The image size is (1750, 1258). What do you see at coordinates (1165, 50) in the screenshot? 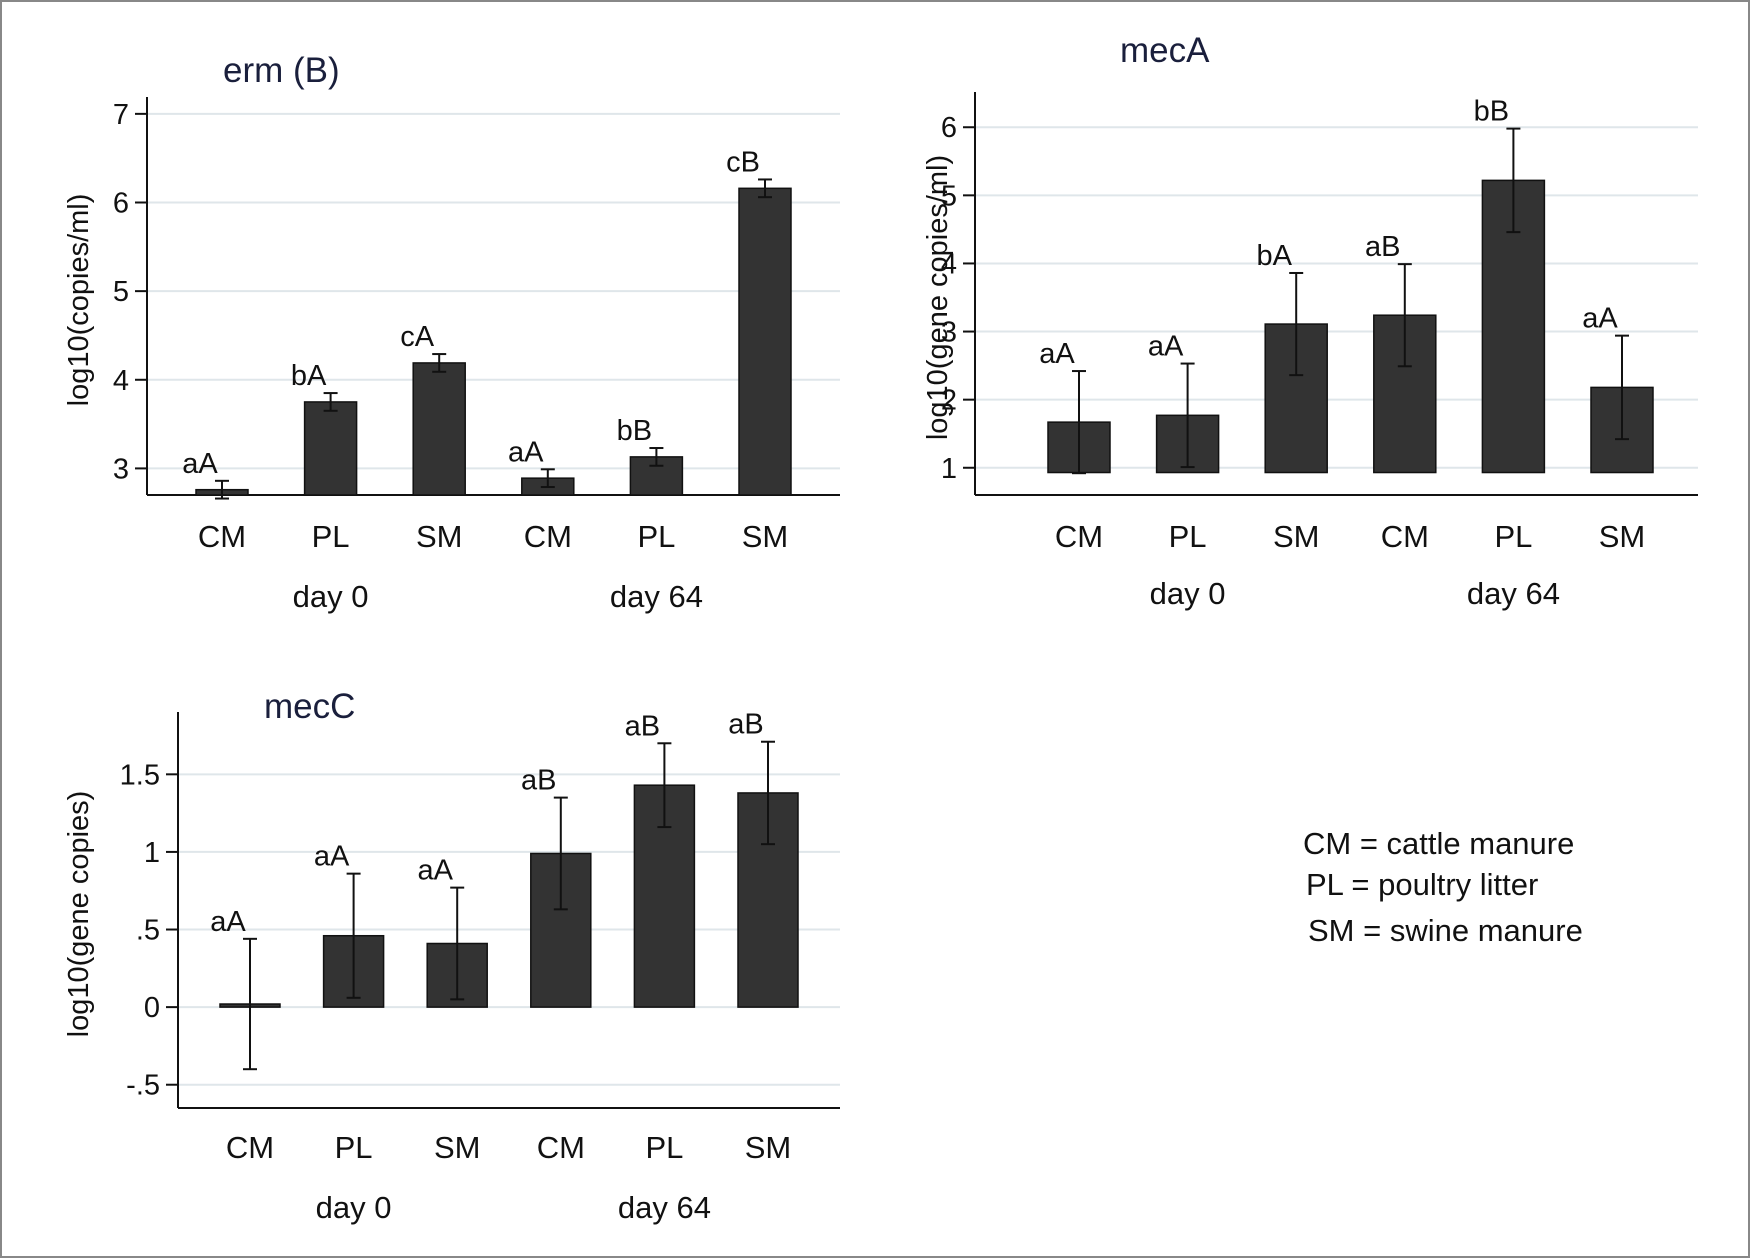
I see `chart-title: mecA` at bounding box center [1165, 50].